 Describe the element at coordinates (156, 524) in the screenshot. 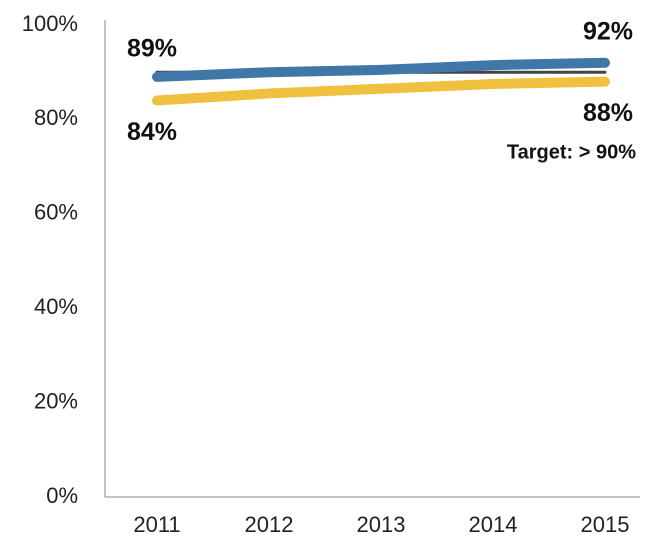

I see `x-tick-label: 2011` at that location.